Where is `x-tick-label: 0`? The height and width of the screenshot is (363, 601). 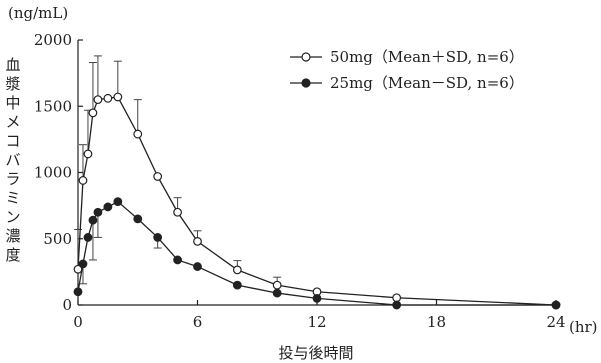
x-tick-label: 0 is located at coordinates (78, 322).